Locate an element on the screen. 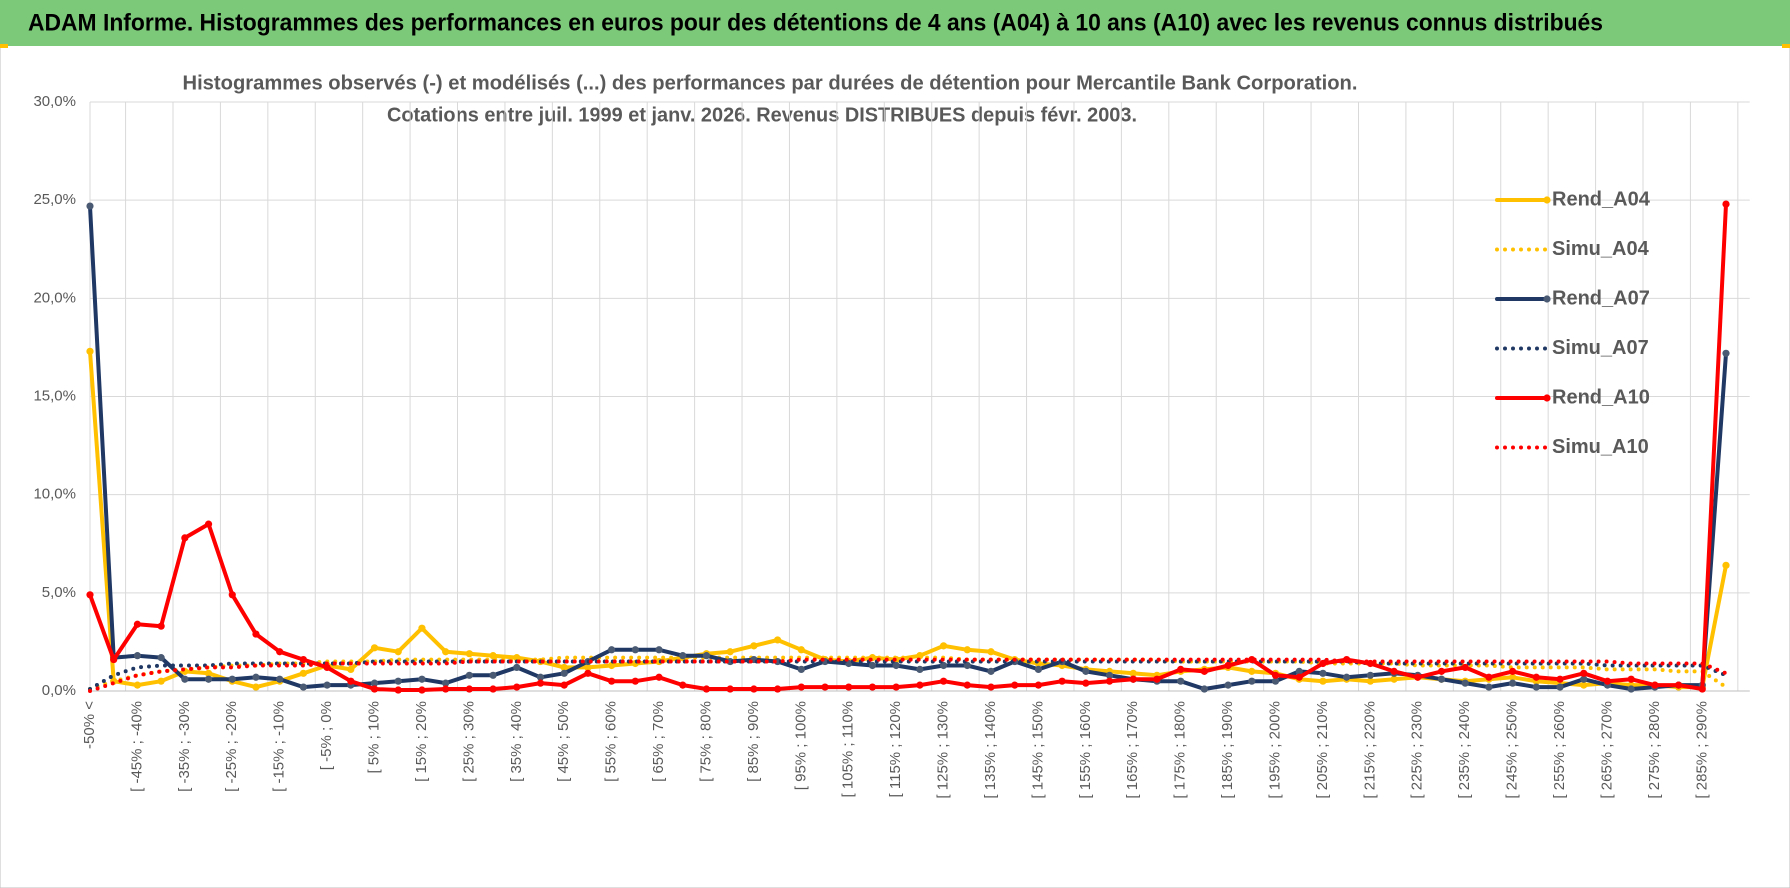 The image size is (1790, 888). x-tick-label: [ 155% ; 160% is located at coordinates (1085, 750).